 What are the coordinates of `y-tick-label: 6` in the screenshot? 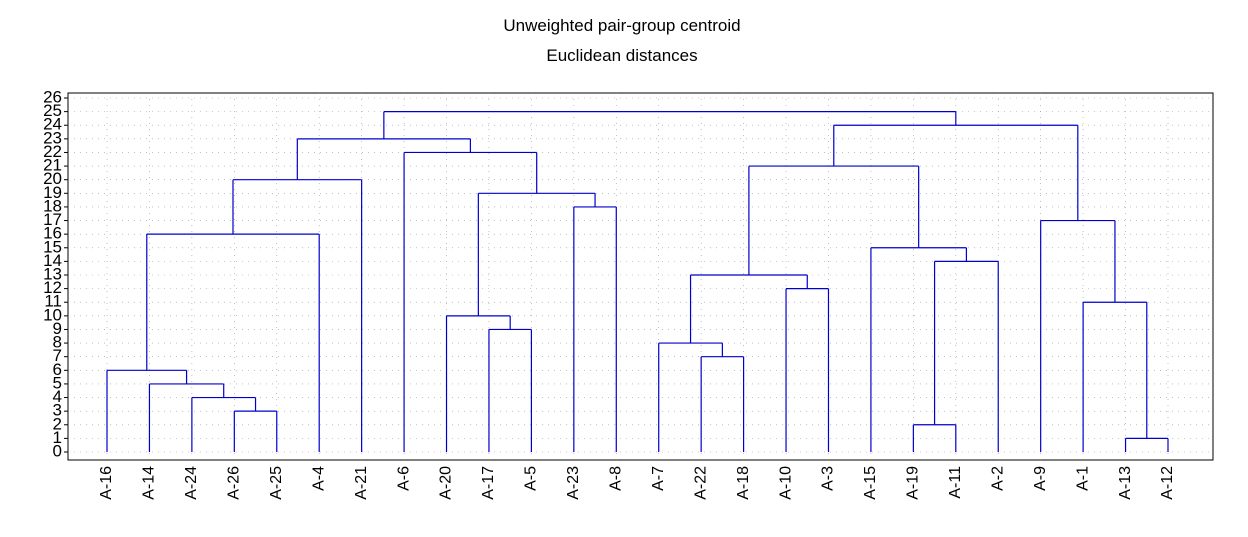 It's located at (57, 369).